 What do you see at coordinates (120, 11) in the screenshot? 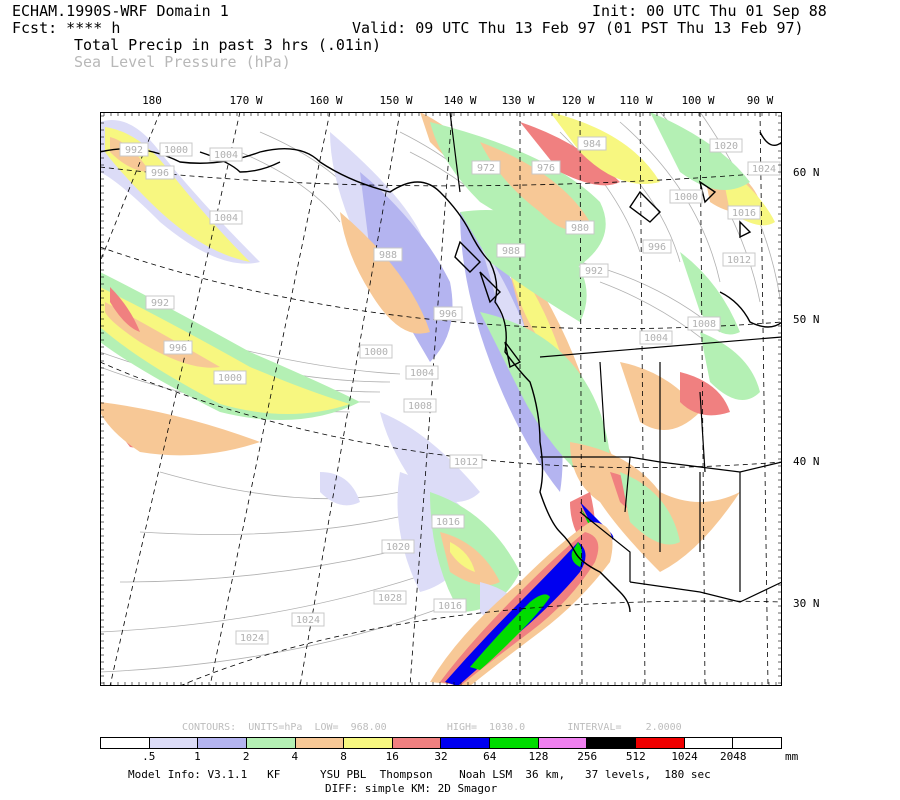
I see `model-title: ECHAM.1990S-WRF Domain 1` at bounding box center [120, 11].